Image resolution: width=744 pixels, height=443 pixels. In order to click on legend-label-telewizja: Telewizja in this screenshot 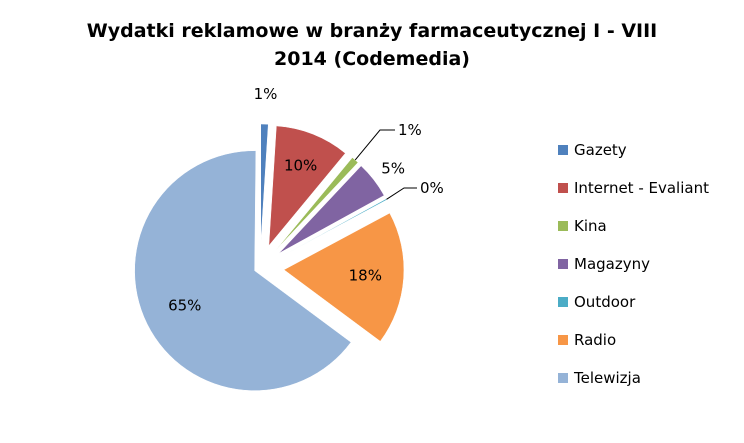, I will do `click(607, 378)`.